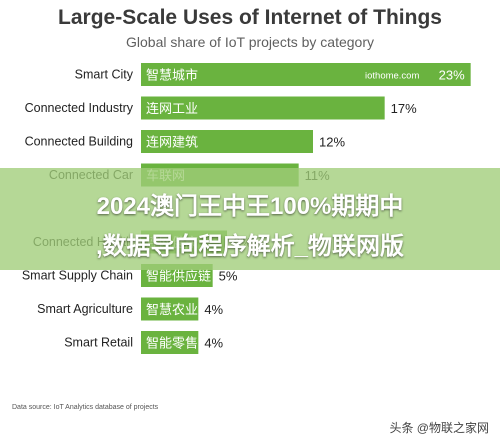 This screenshot has height=442, width=500. Describe the element at coordinates (404, 108) in the screenshot. I see `bar-value-label: 17%` at that location.